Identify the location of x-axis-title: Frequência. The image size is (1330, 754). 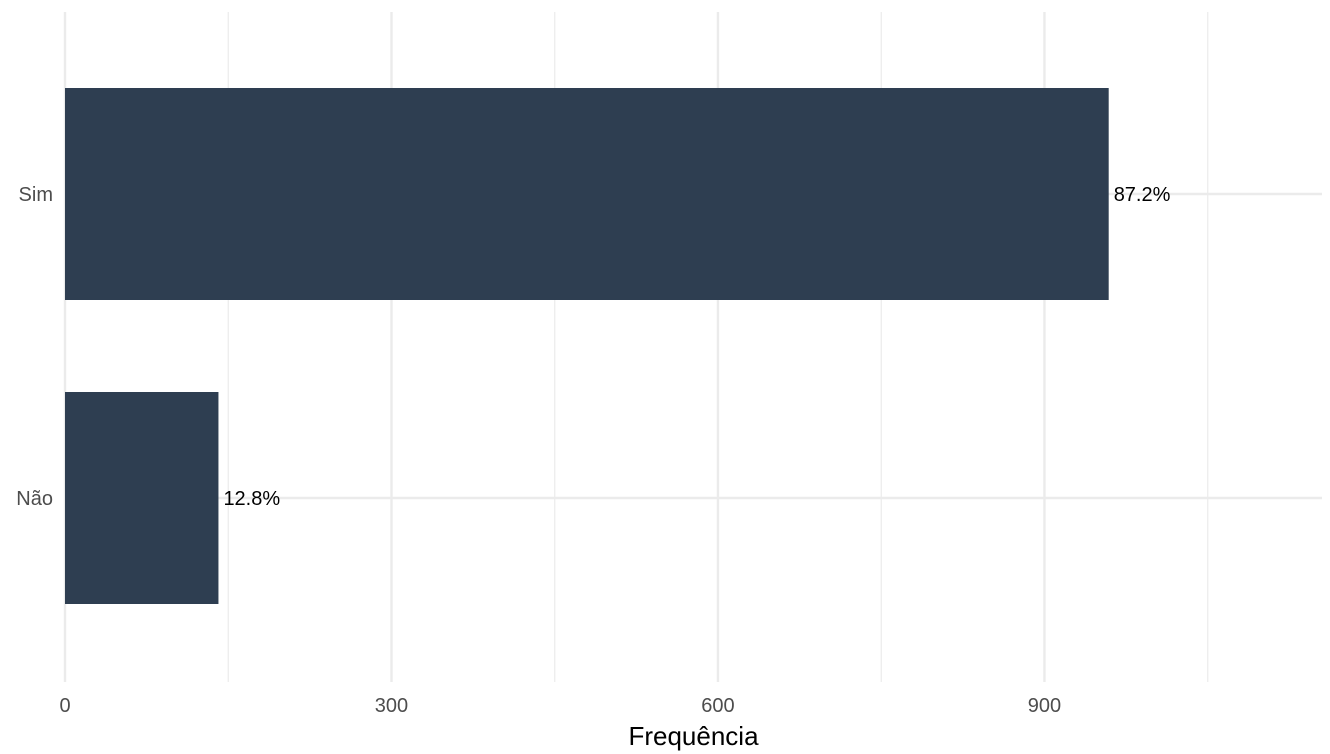
(693, 736).